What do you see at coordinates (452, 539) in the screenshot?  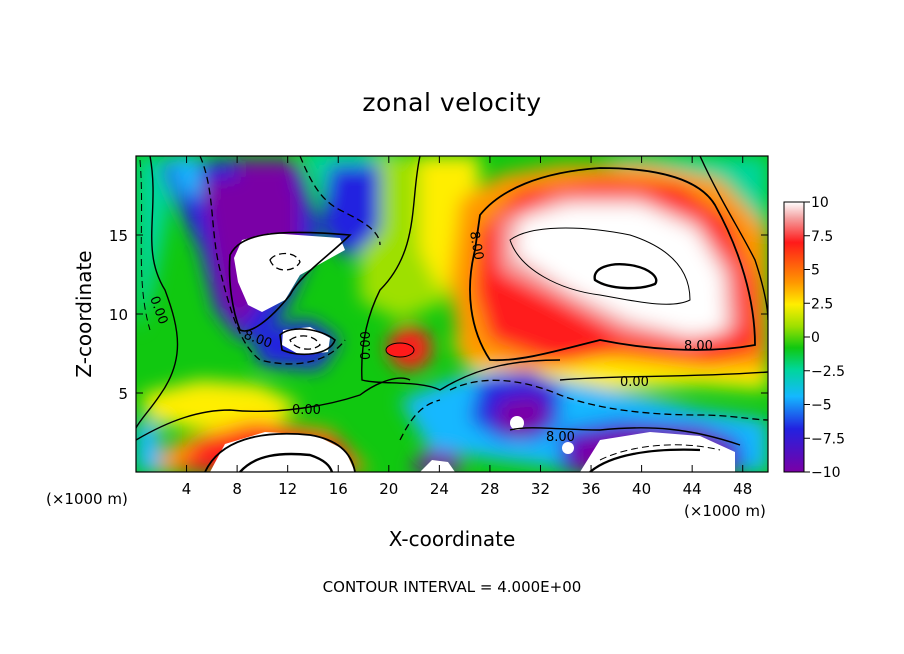 I see `x-axis-label: X-coordinate` at bounding box center [452, 539].